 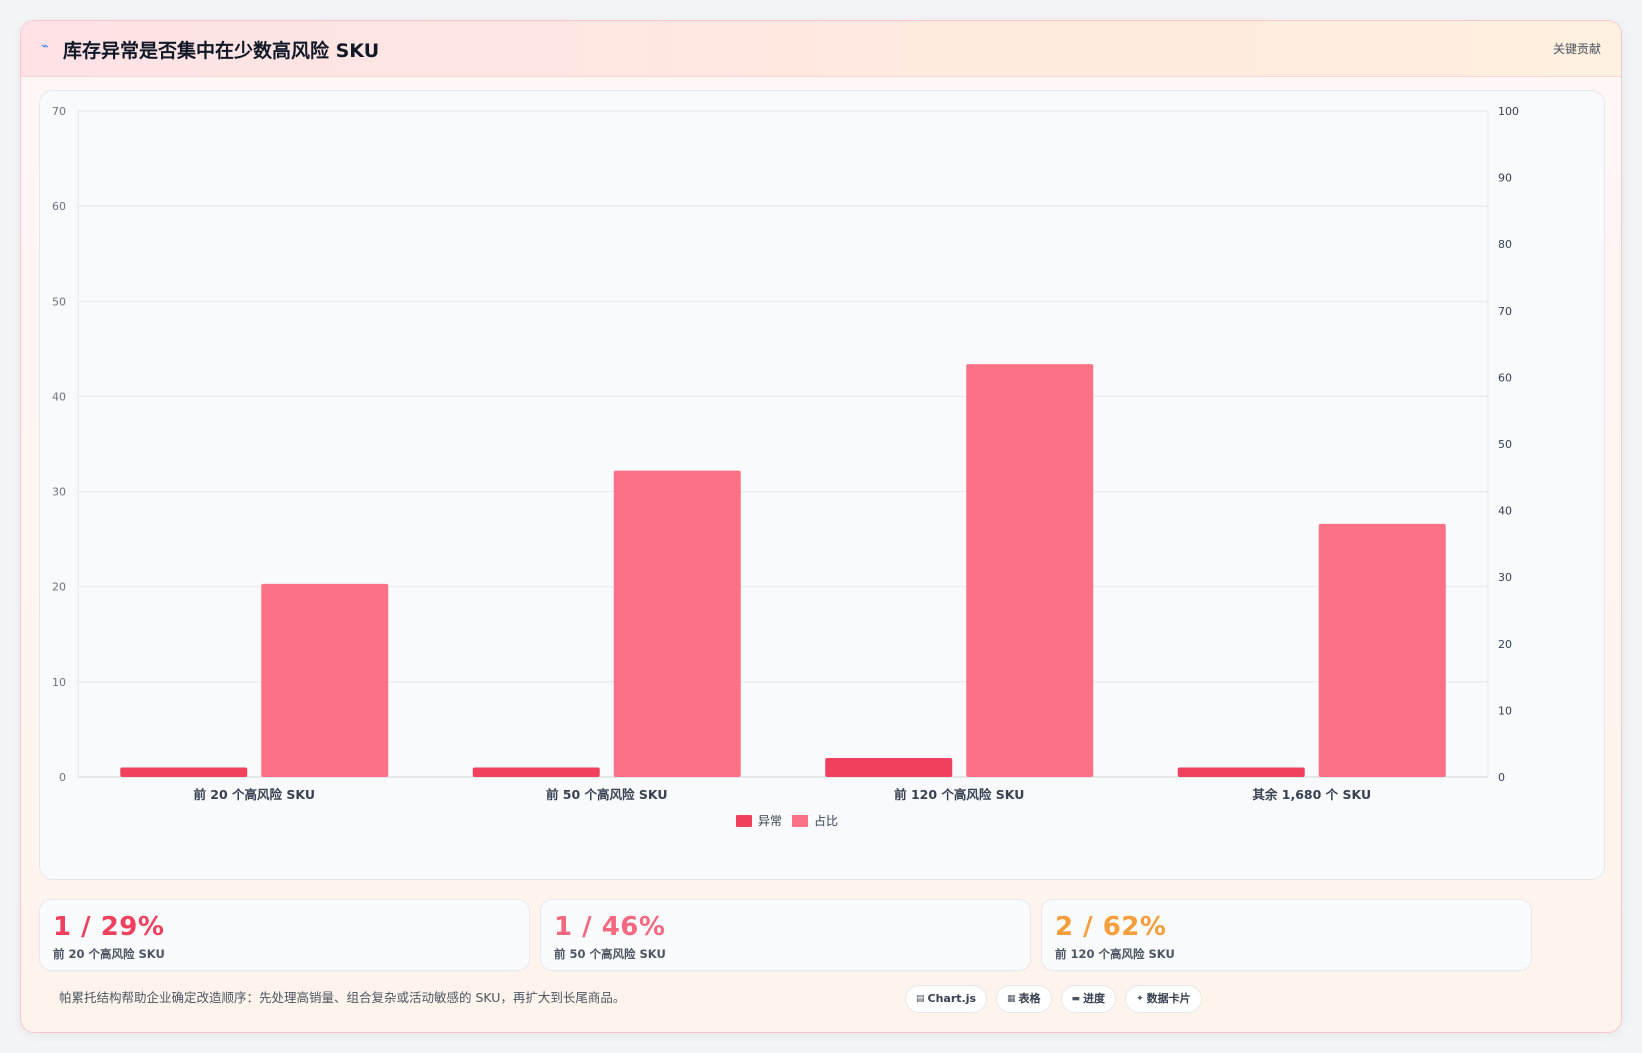 I want to click on y-right-tick-label: 50, so click(x=1505, y=444).